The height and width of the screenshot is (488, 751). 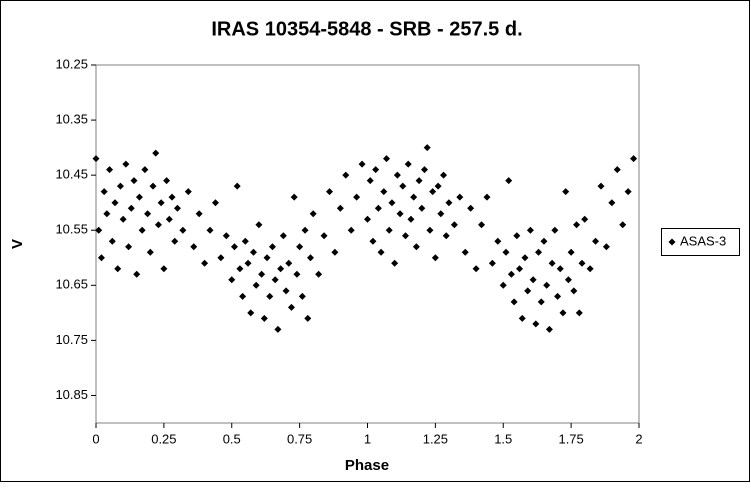 I want to click on y-tick-label: 10.65, so click(x=71, y=284).